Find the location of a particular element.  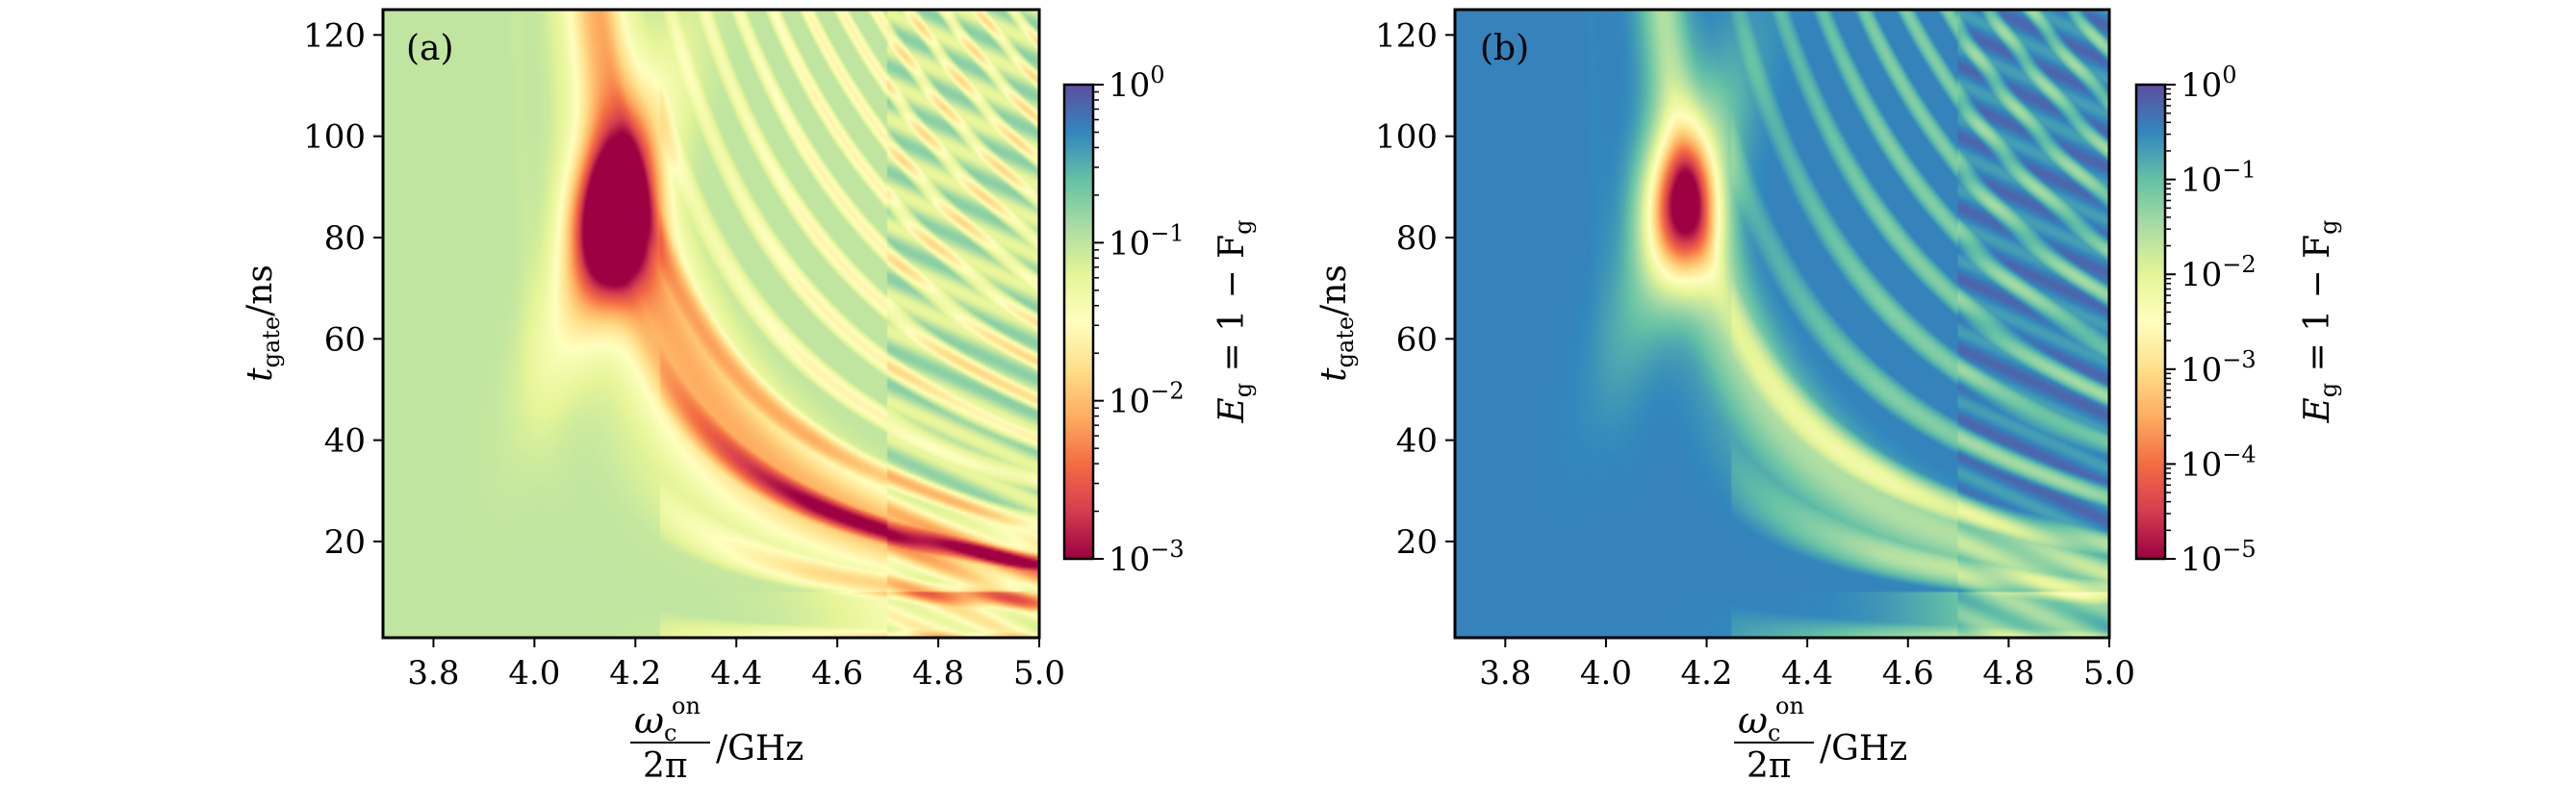

x-axis-title-b: ωc on 2π /GHz is located at coordinates (1820, 739).